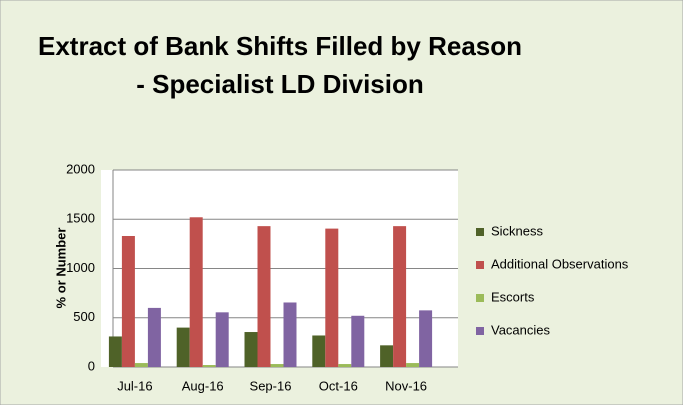  What do you see at coordinates (280, 84) in the screenshot?
I see `chart-title: - Specialist LD Division` at bounding box center [280, 84].